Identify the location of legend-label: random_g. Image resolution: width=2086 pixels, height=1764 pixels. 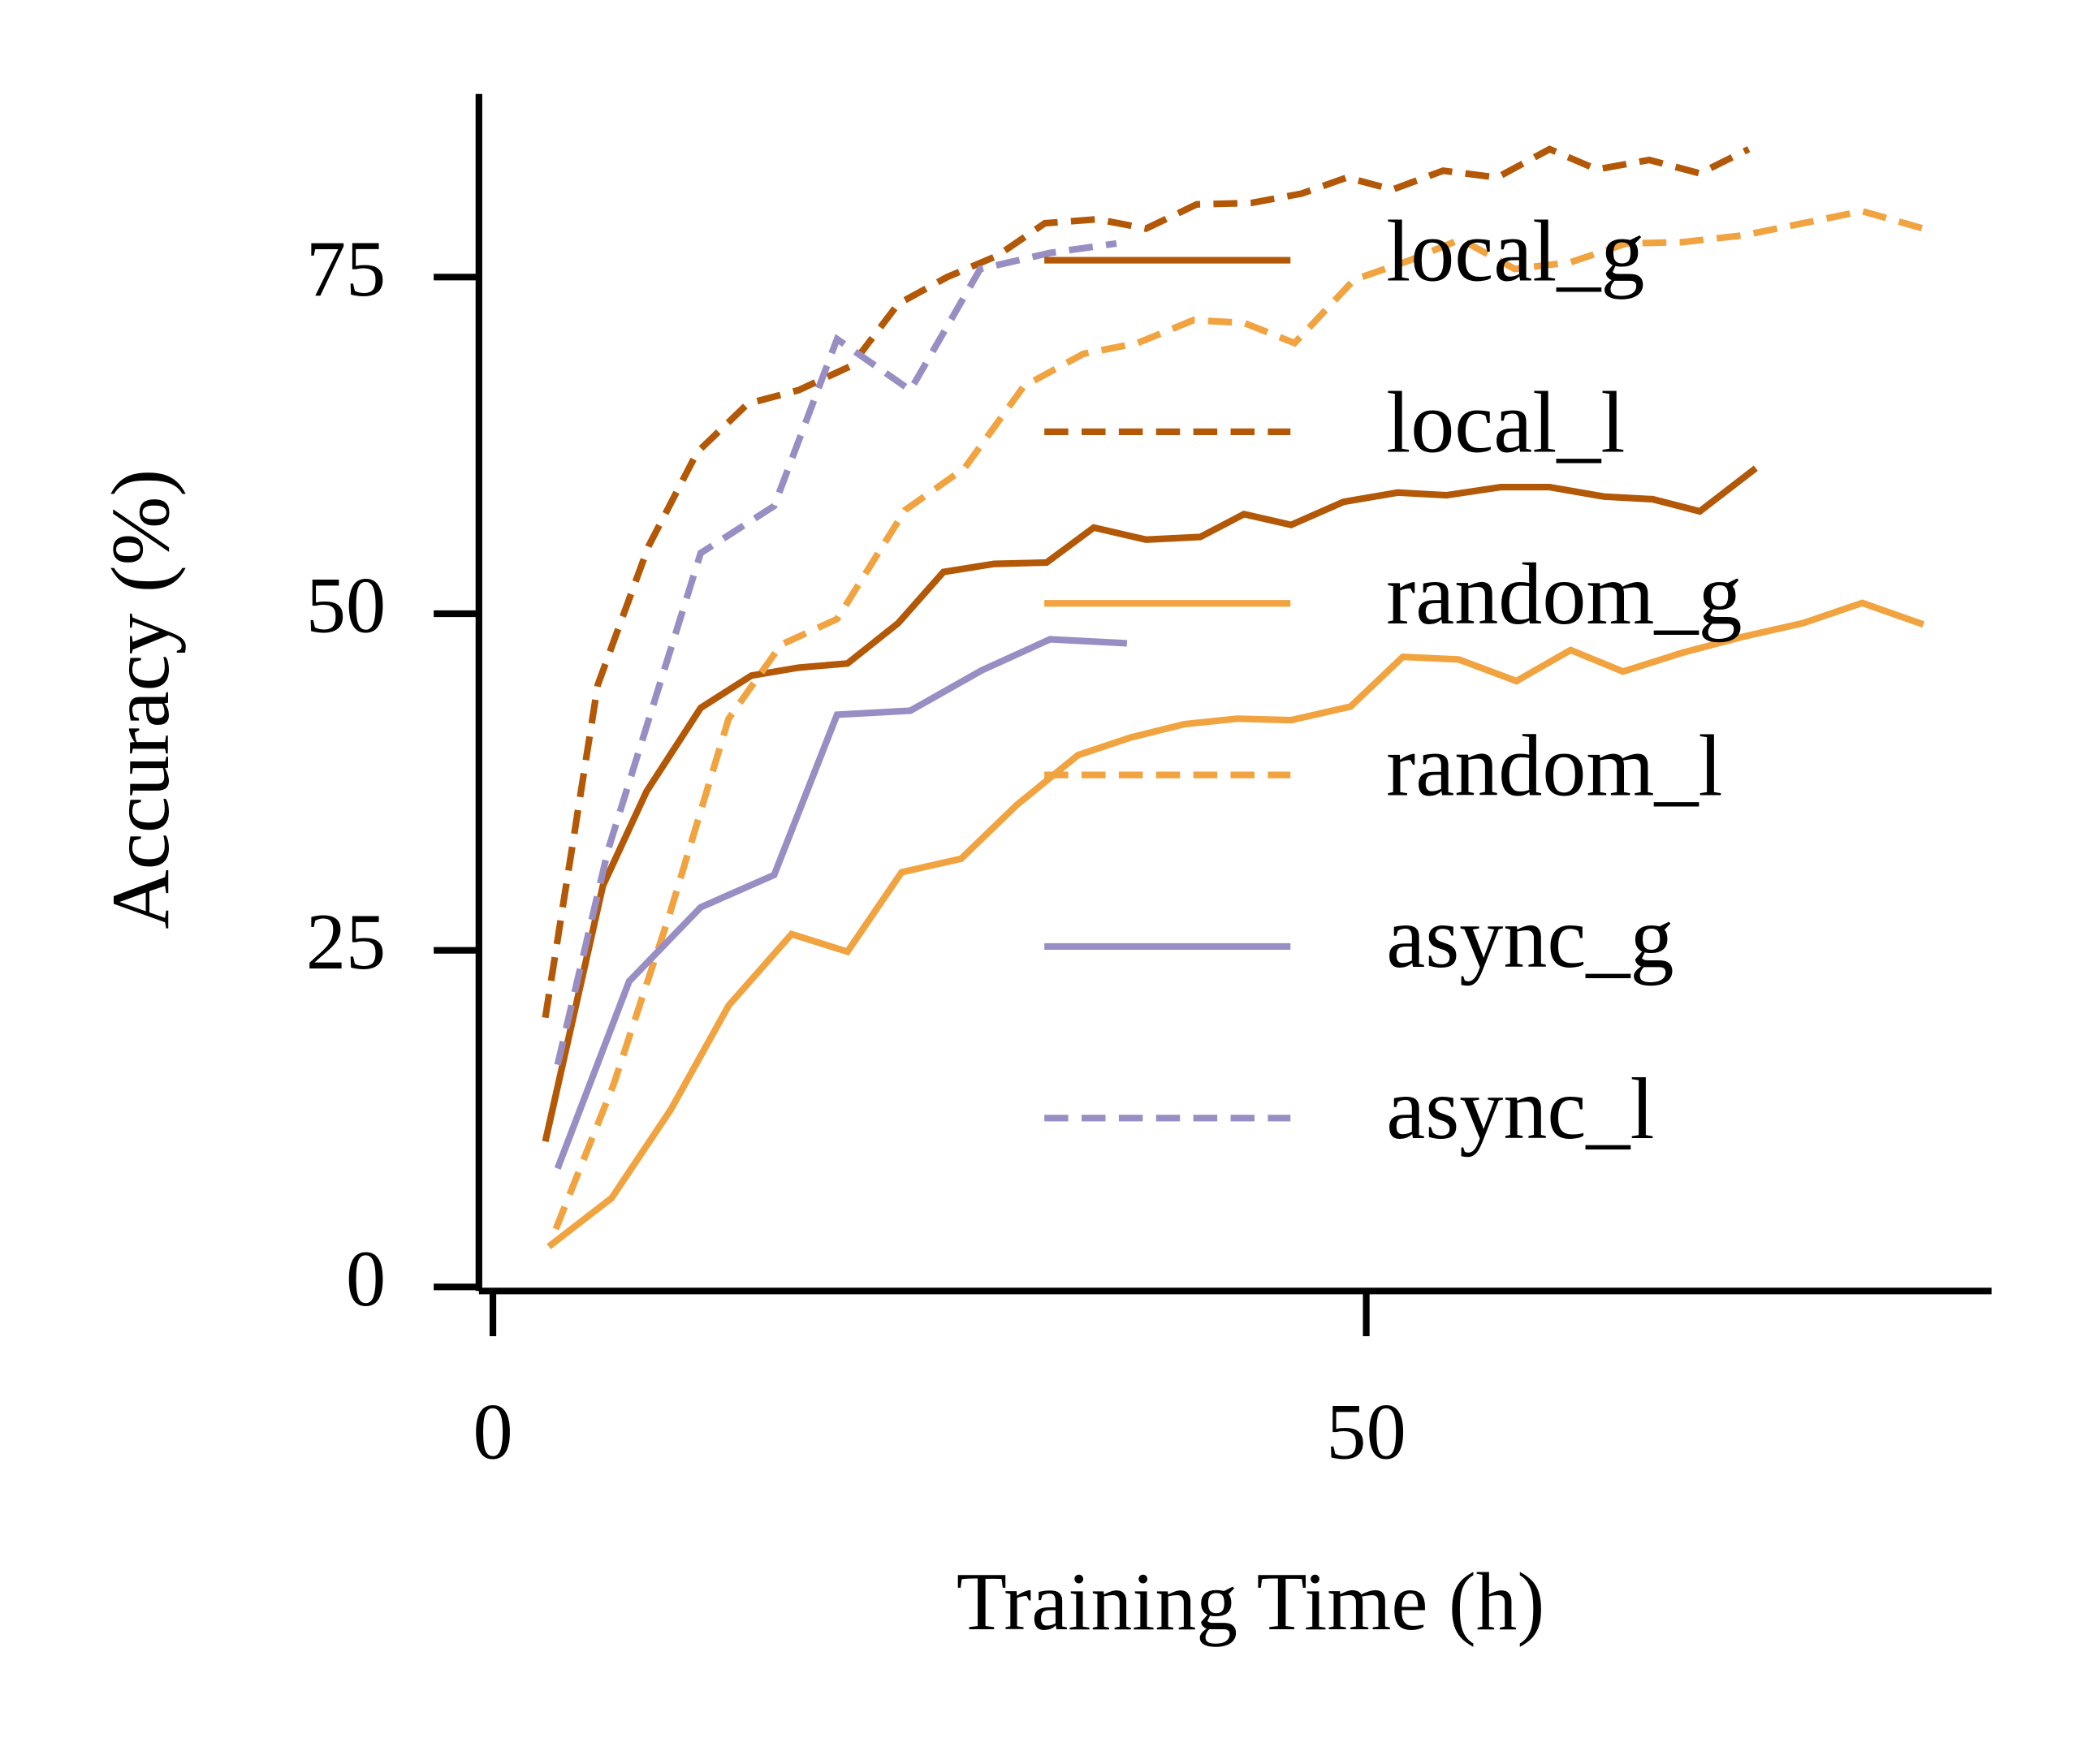
(1564, 594).